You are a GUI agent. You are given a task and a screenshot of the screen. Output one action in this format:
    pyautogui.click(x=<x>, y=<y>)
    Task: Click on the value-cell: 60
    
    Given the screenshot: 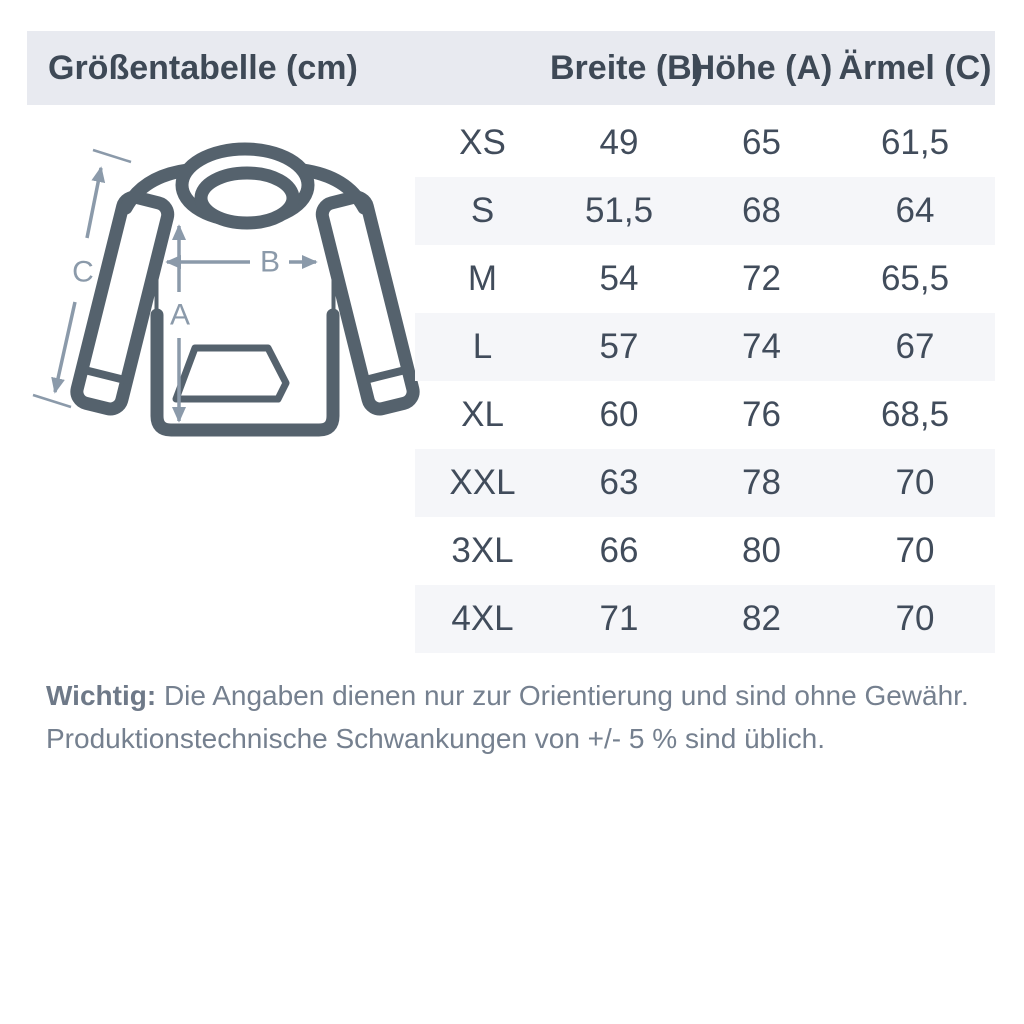 What is the action you would take?
    pyautogui.click(x=619, y=414)
    